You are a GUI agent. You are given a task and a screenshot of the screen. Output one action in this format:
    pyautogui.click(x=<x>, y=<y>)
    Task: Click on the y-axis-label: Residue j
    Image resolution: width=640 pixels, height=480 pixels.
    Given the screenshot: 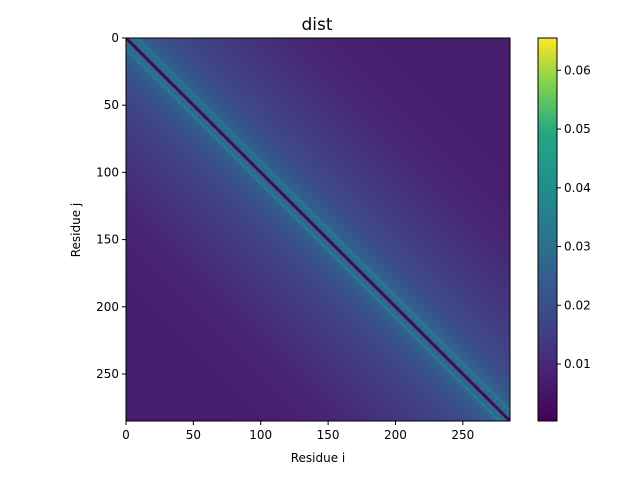 What is the action you would take?
    pyautogui.click(x=76, y=230)
    